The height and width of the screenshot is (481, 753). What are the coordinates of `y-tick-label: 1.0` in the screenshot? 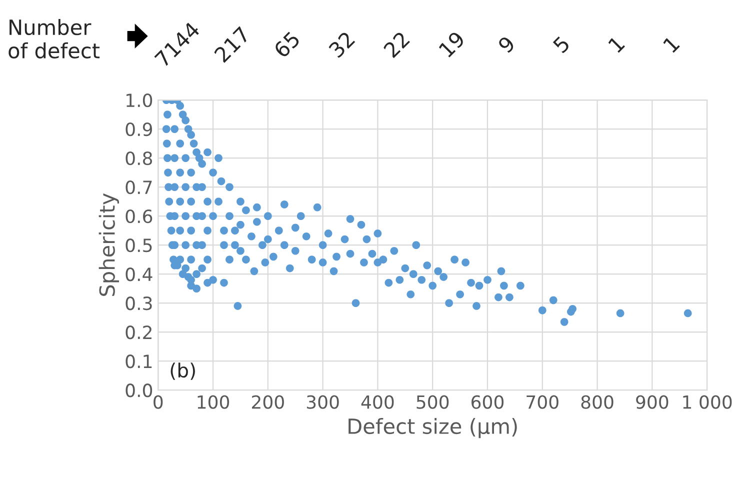 It's located at (139, 101).